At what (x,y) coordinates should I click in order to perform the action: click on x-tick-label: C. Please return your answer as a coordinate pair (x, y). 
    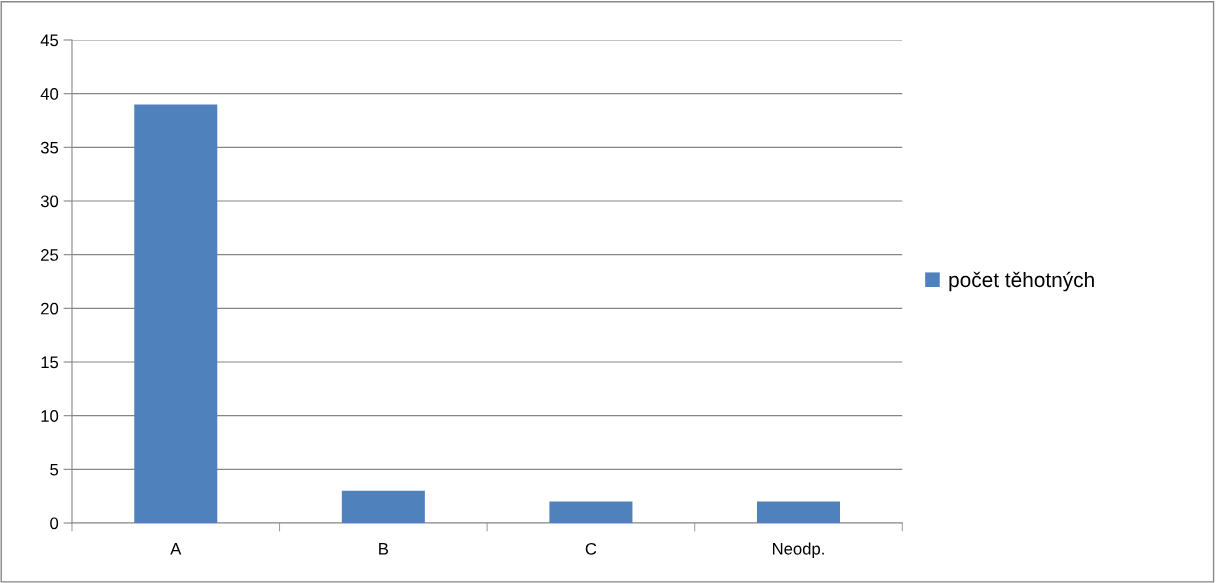
    Looking at the image, I should click on (591, 548).